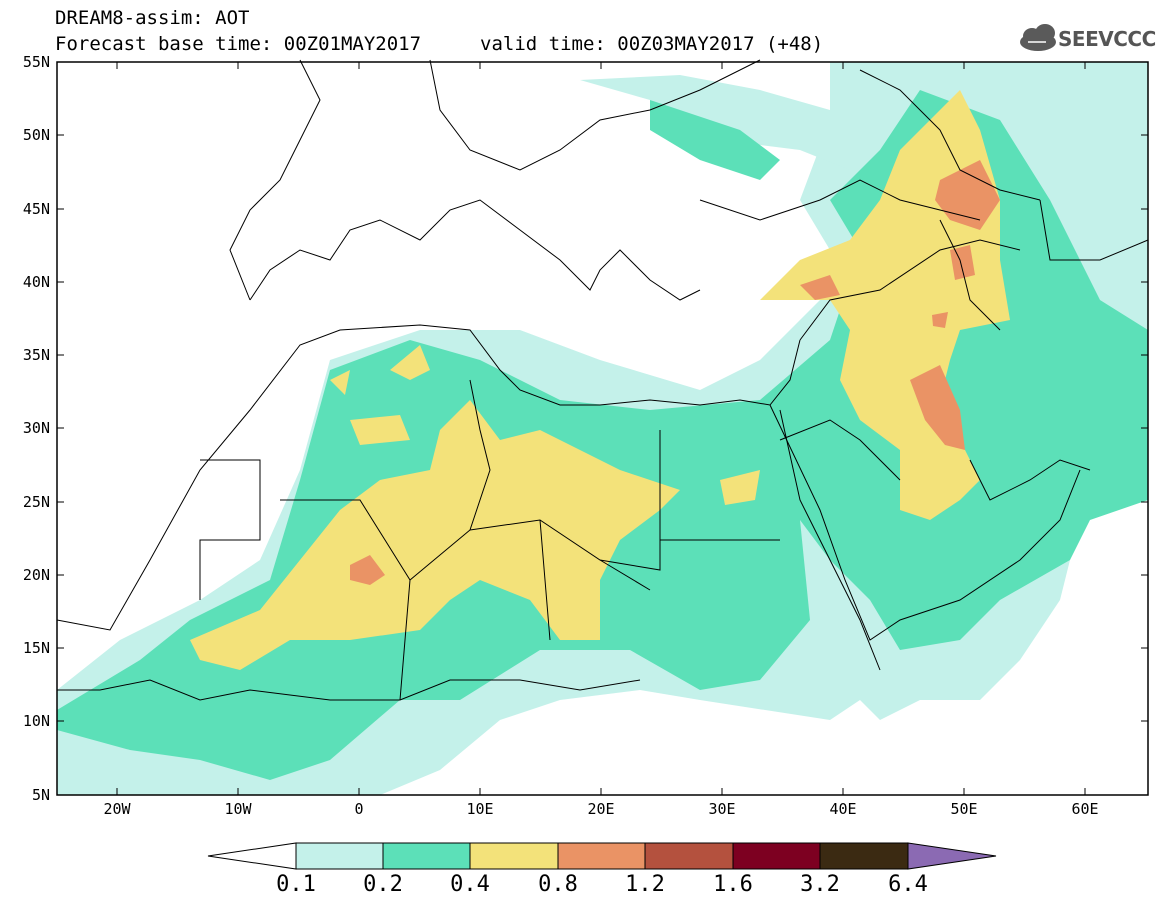  Describe the element at coordinates (908, 884) in the screenshot. I see `colorbar-label: 6.4` at that location.